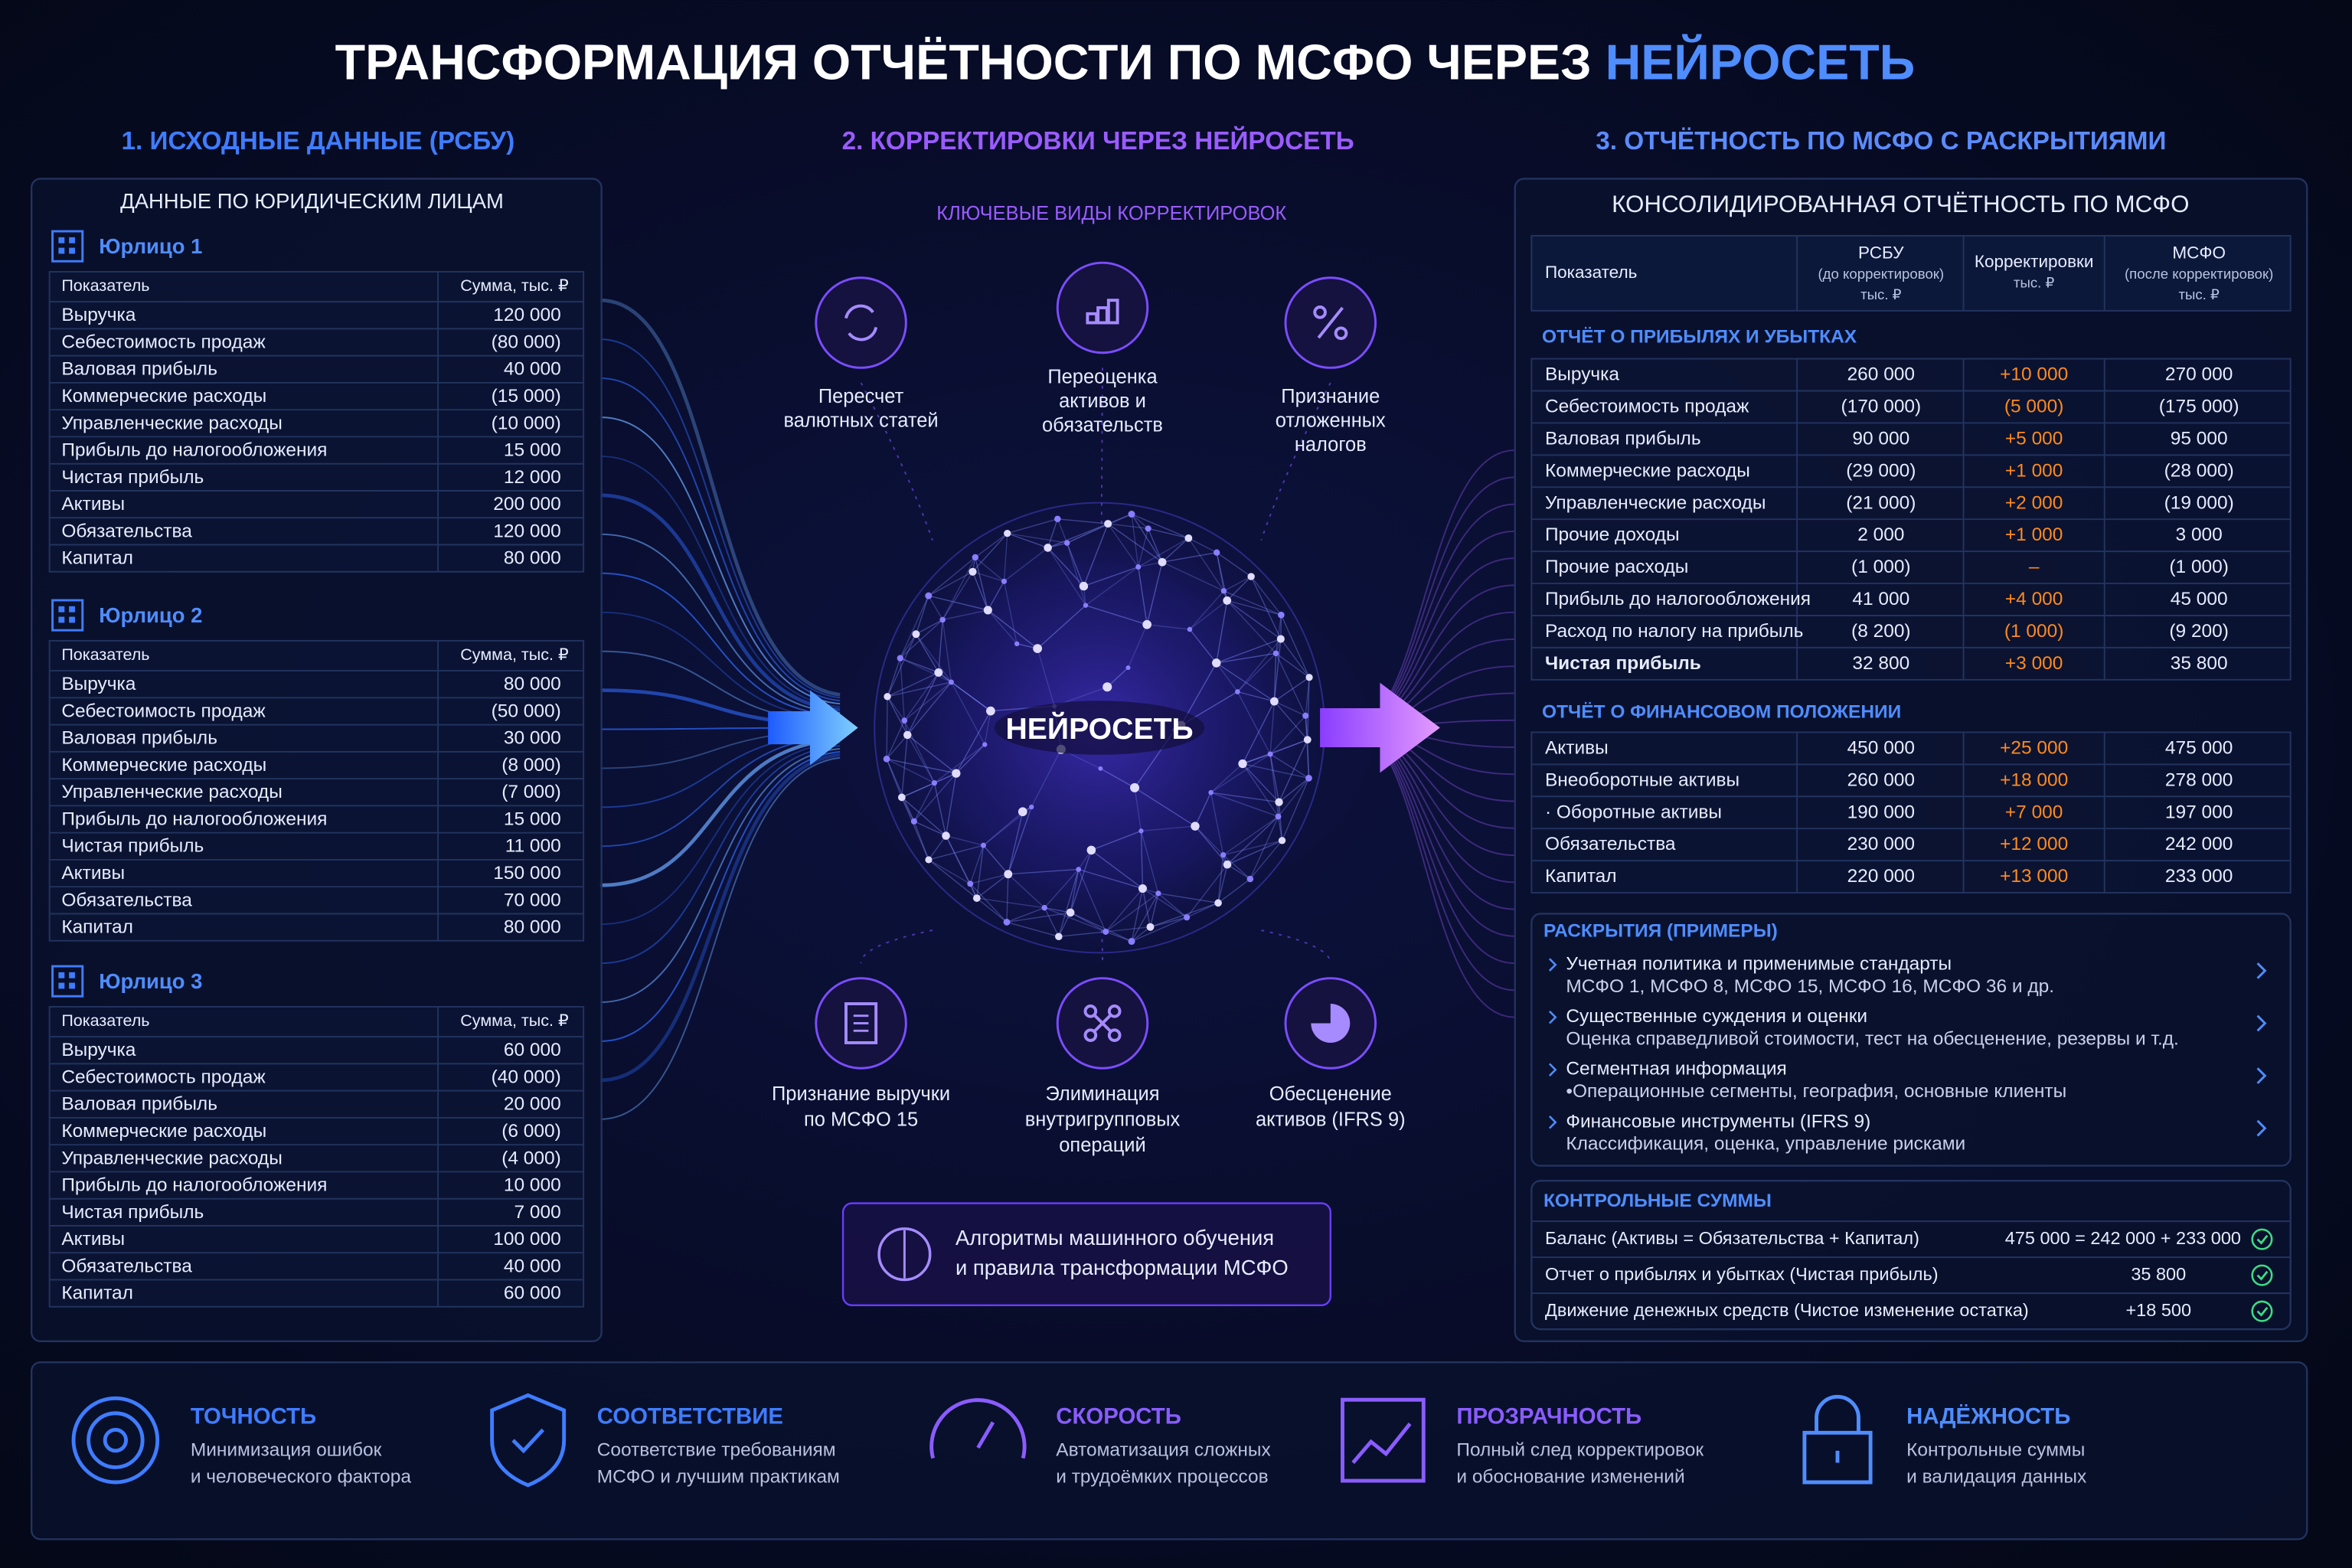 The height and width of the screenshot is (1568, 2352). I want to click on row-value: 270 000, so click(2199, 374).